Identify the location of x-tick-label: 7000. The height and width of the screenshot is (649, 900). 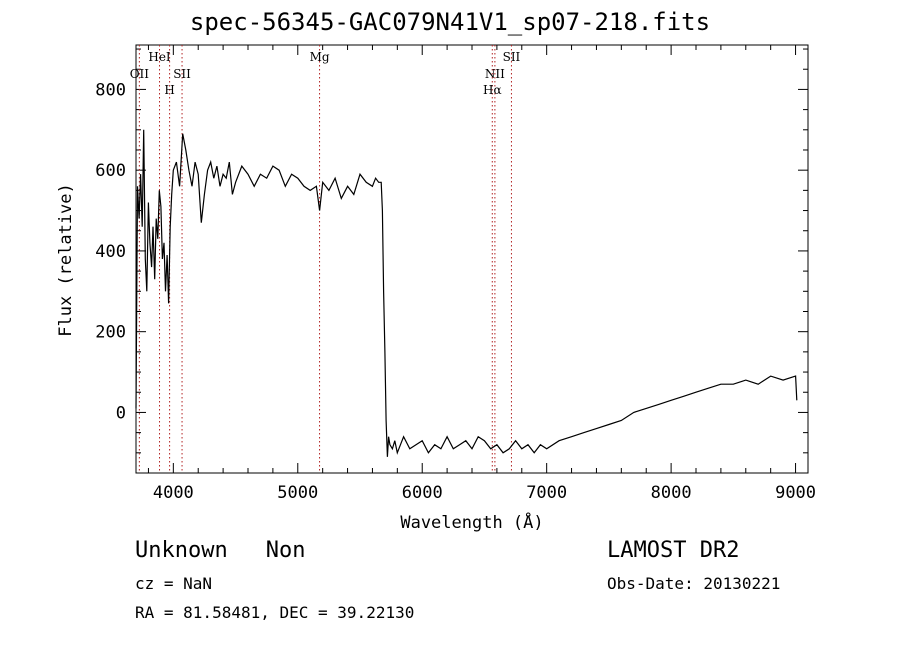
(546, 493).